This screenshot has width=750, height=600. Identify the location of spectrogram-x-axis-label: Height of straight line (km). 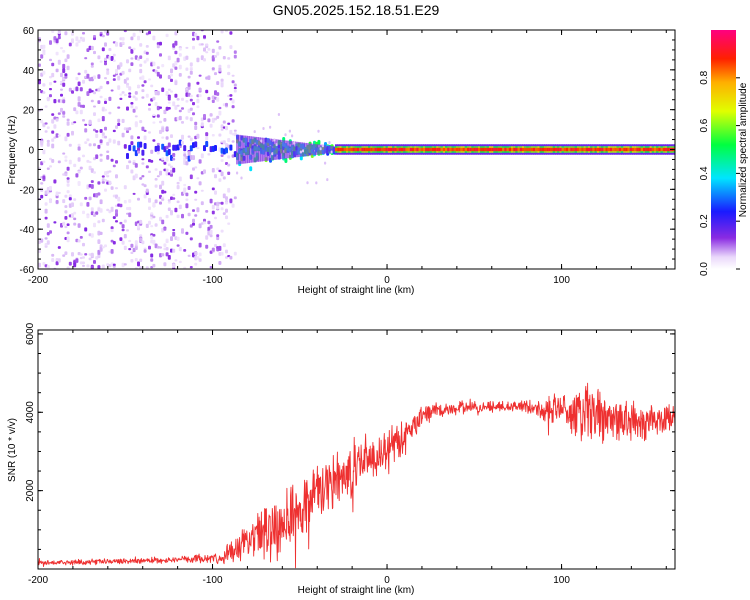
(356, 290).